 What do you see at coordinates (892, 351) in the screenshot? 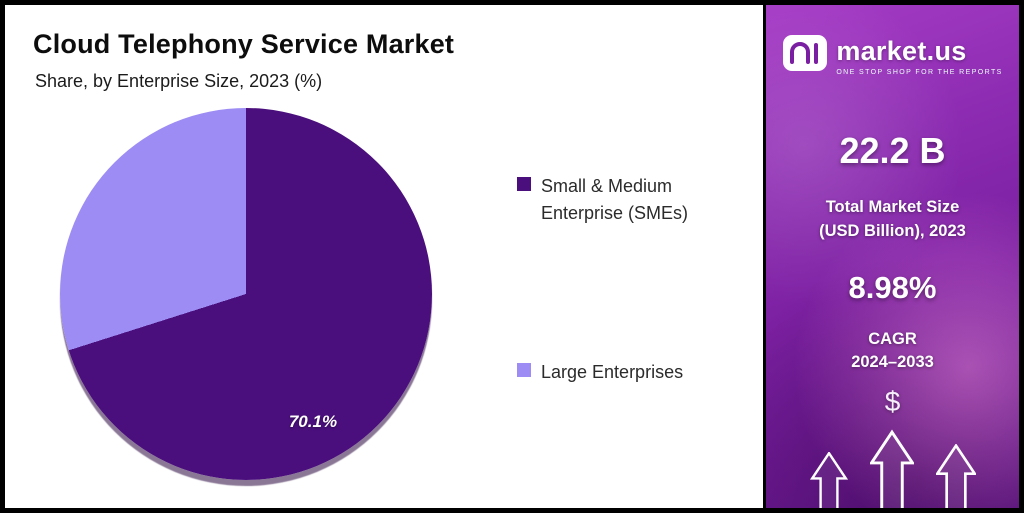
I see `cagr-label: CAGR 2024–2033` at bounding box center [892, 351].